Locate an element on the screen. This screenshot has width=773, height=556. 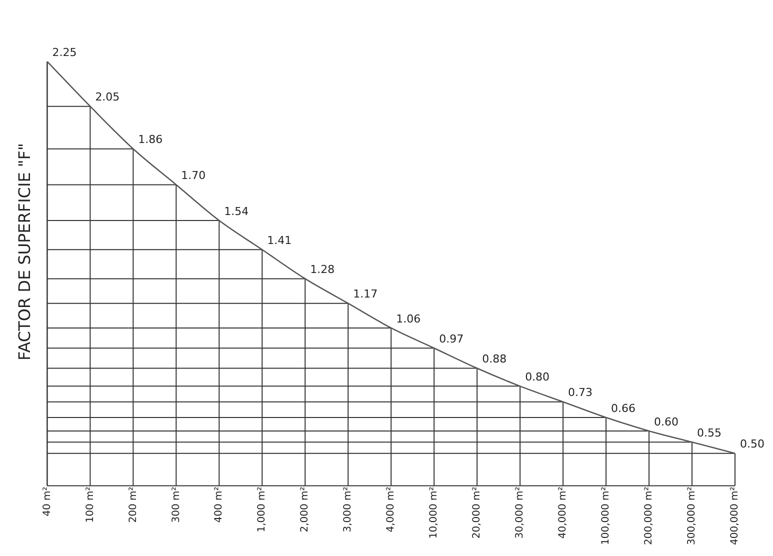
x-tick-label: 2,000 m² is located at coordinates (305, 509).